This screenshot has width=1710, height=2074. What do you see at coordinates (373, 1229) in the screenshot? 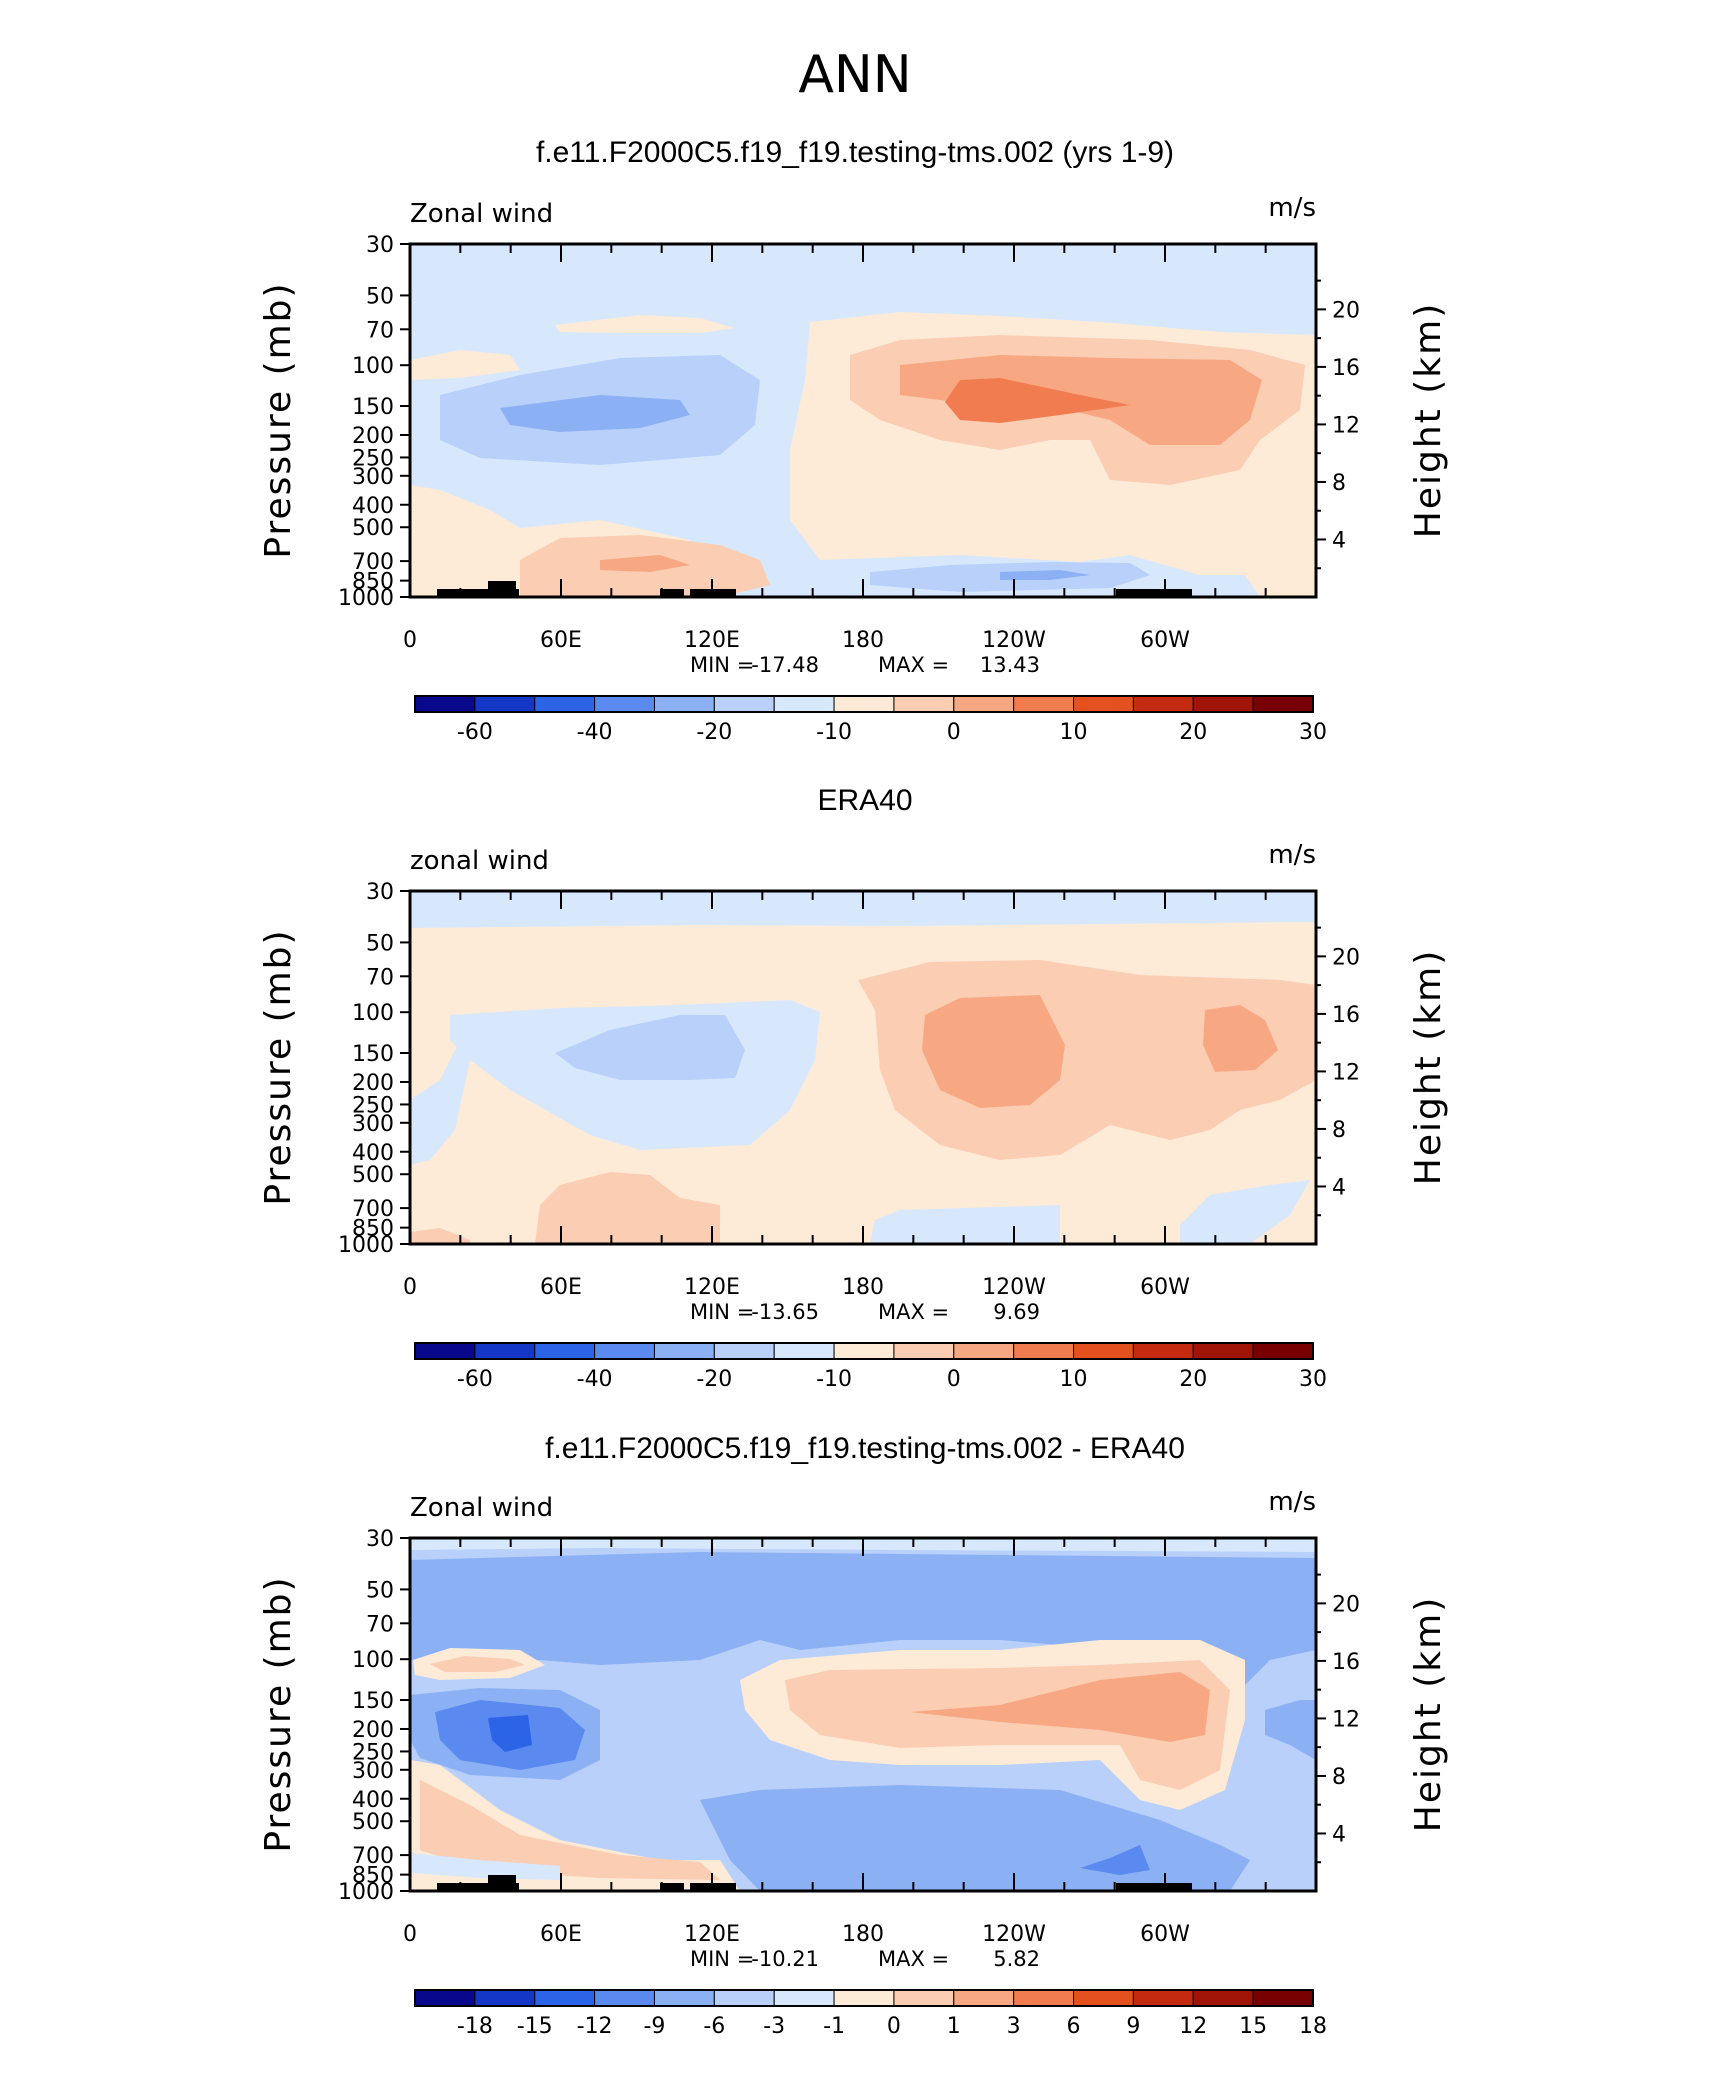
I see `y-tick-label: 850` at bounding box center [373, 1229].